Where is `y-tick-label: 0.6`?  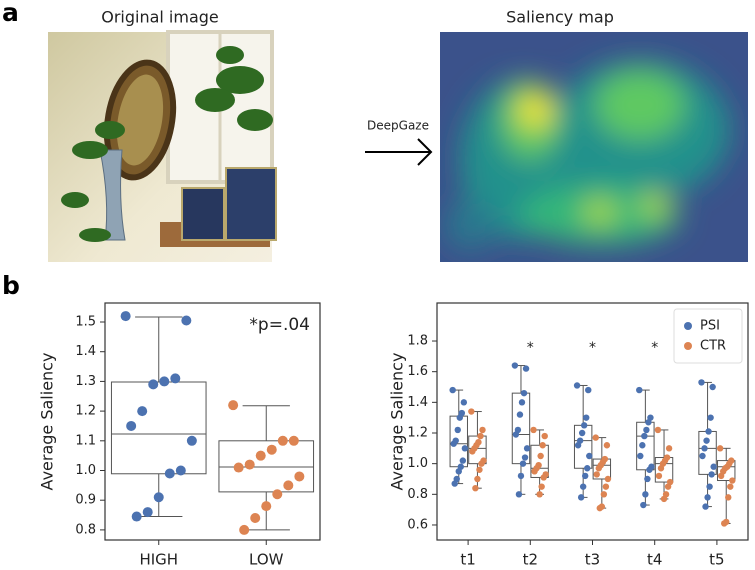
y-tick-label: 0.6 is located at coordinates (417, 524).